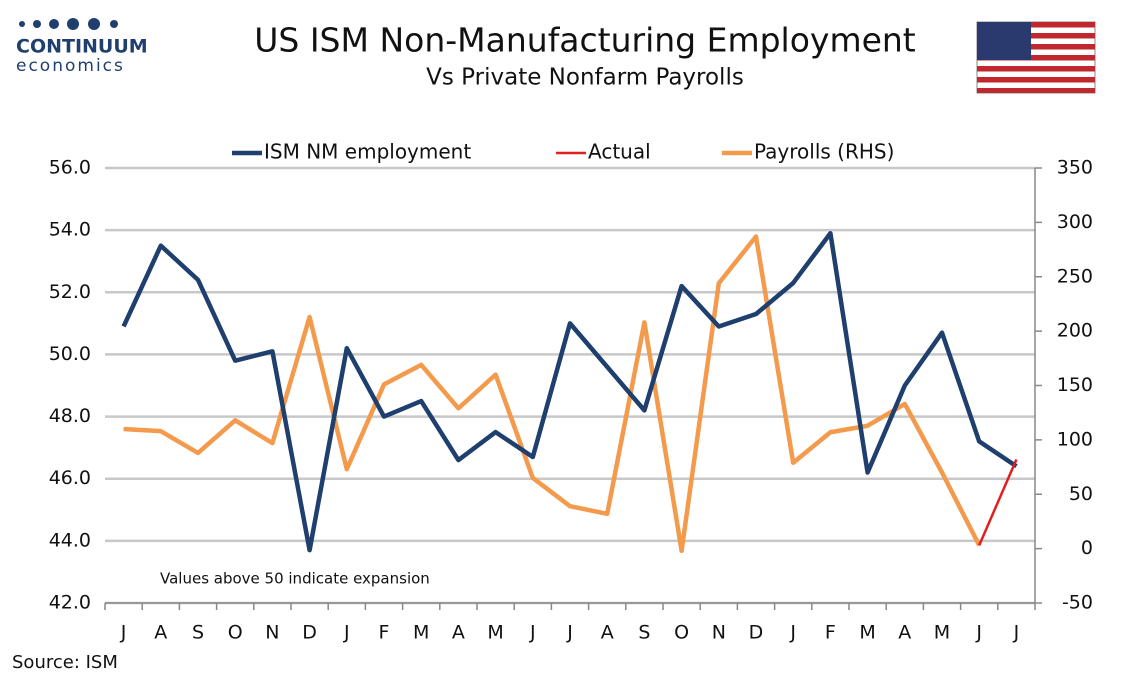 The width and height of the screenshot is (1134, 680). I want to click on y2-tick-label: 150, so click(1075, 385).